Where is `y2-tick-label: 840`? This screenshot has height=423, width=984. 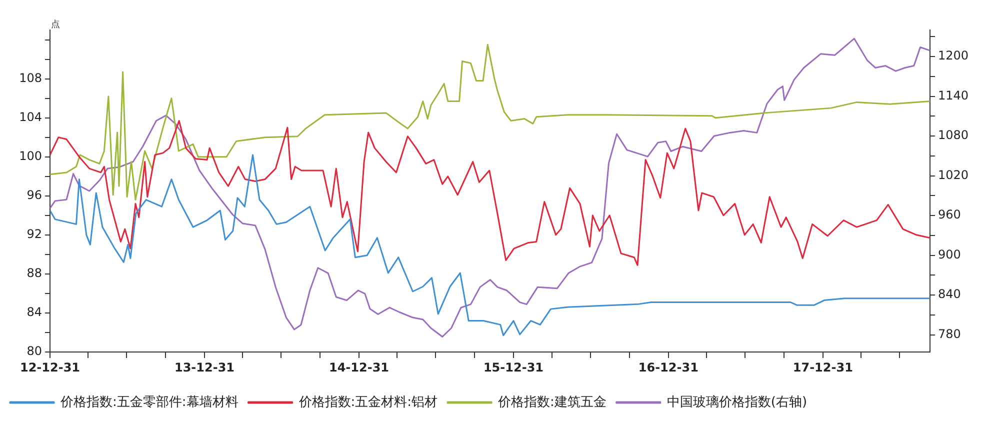
y2-tick-label: 840 is located at coordinates (949, 294).